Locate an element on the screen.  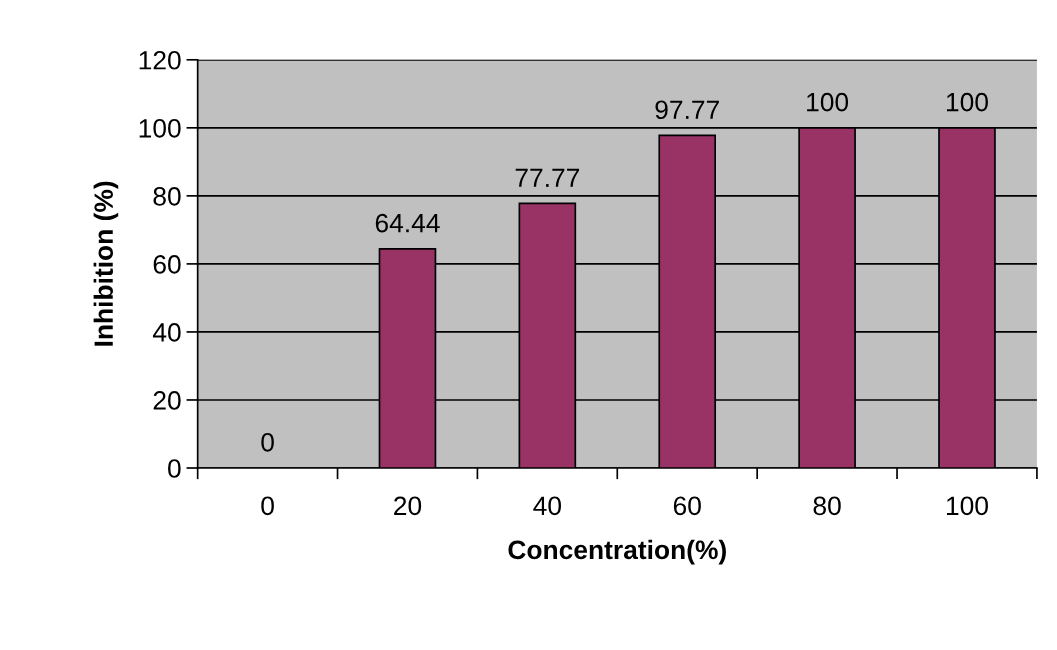
x-tick-label: 40 is located at coordinates (547, 506).